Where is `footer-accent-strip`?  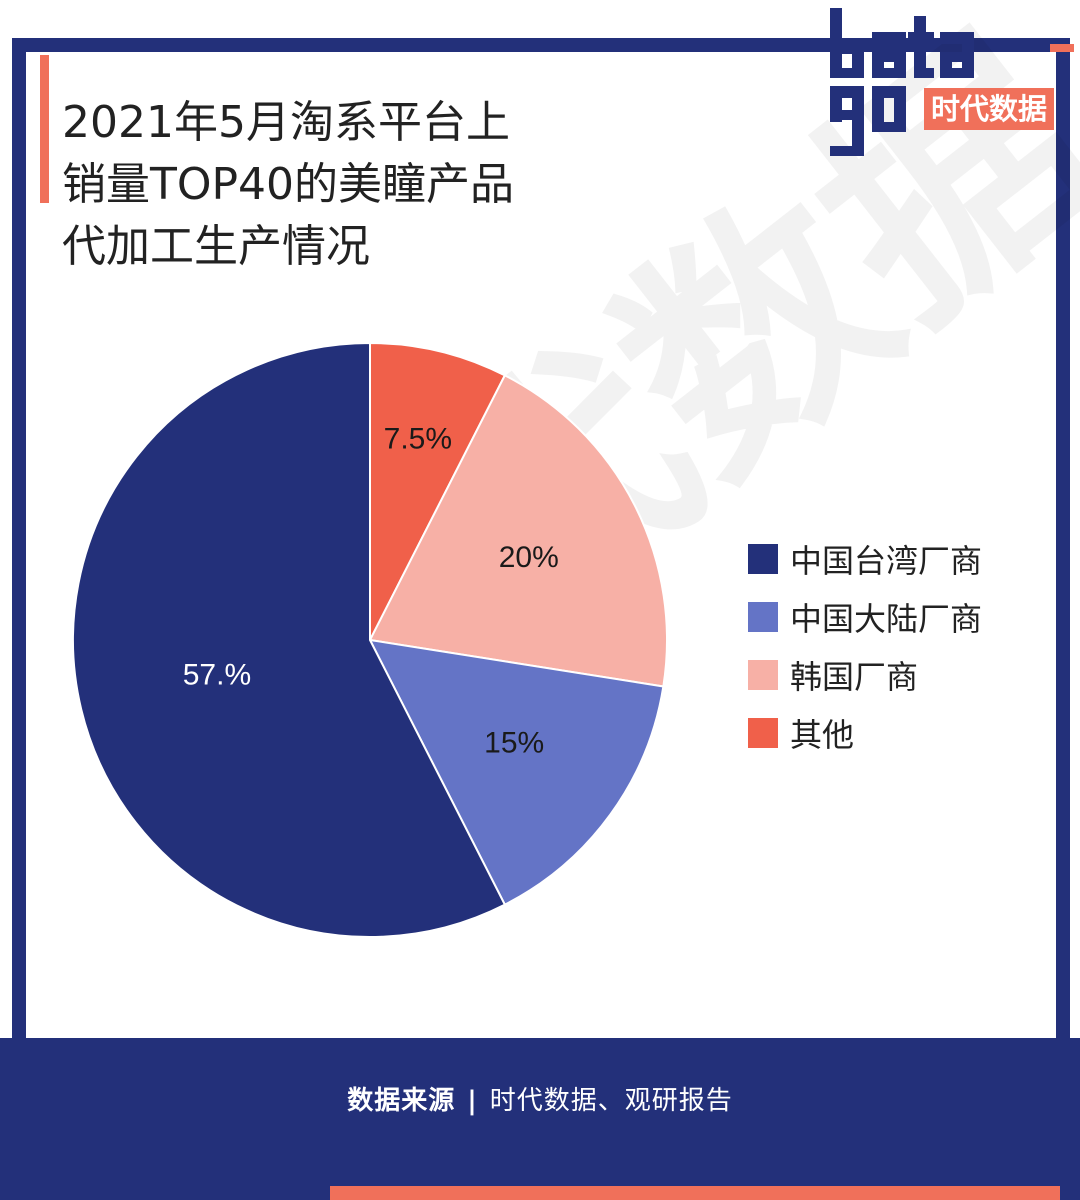
footer-accent-strip is located at coordinates (695, 1193).